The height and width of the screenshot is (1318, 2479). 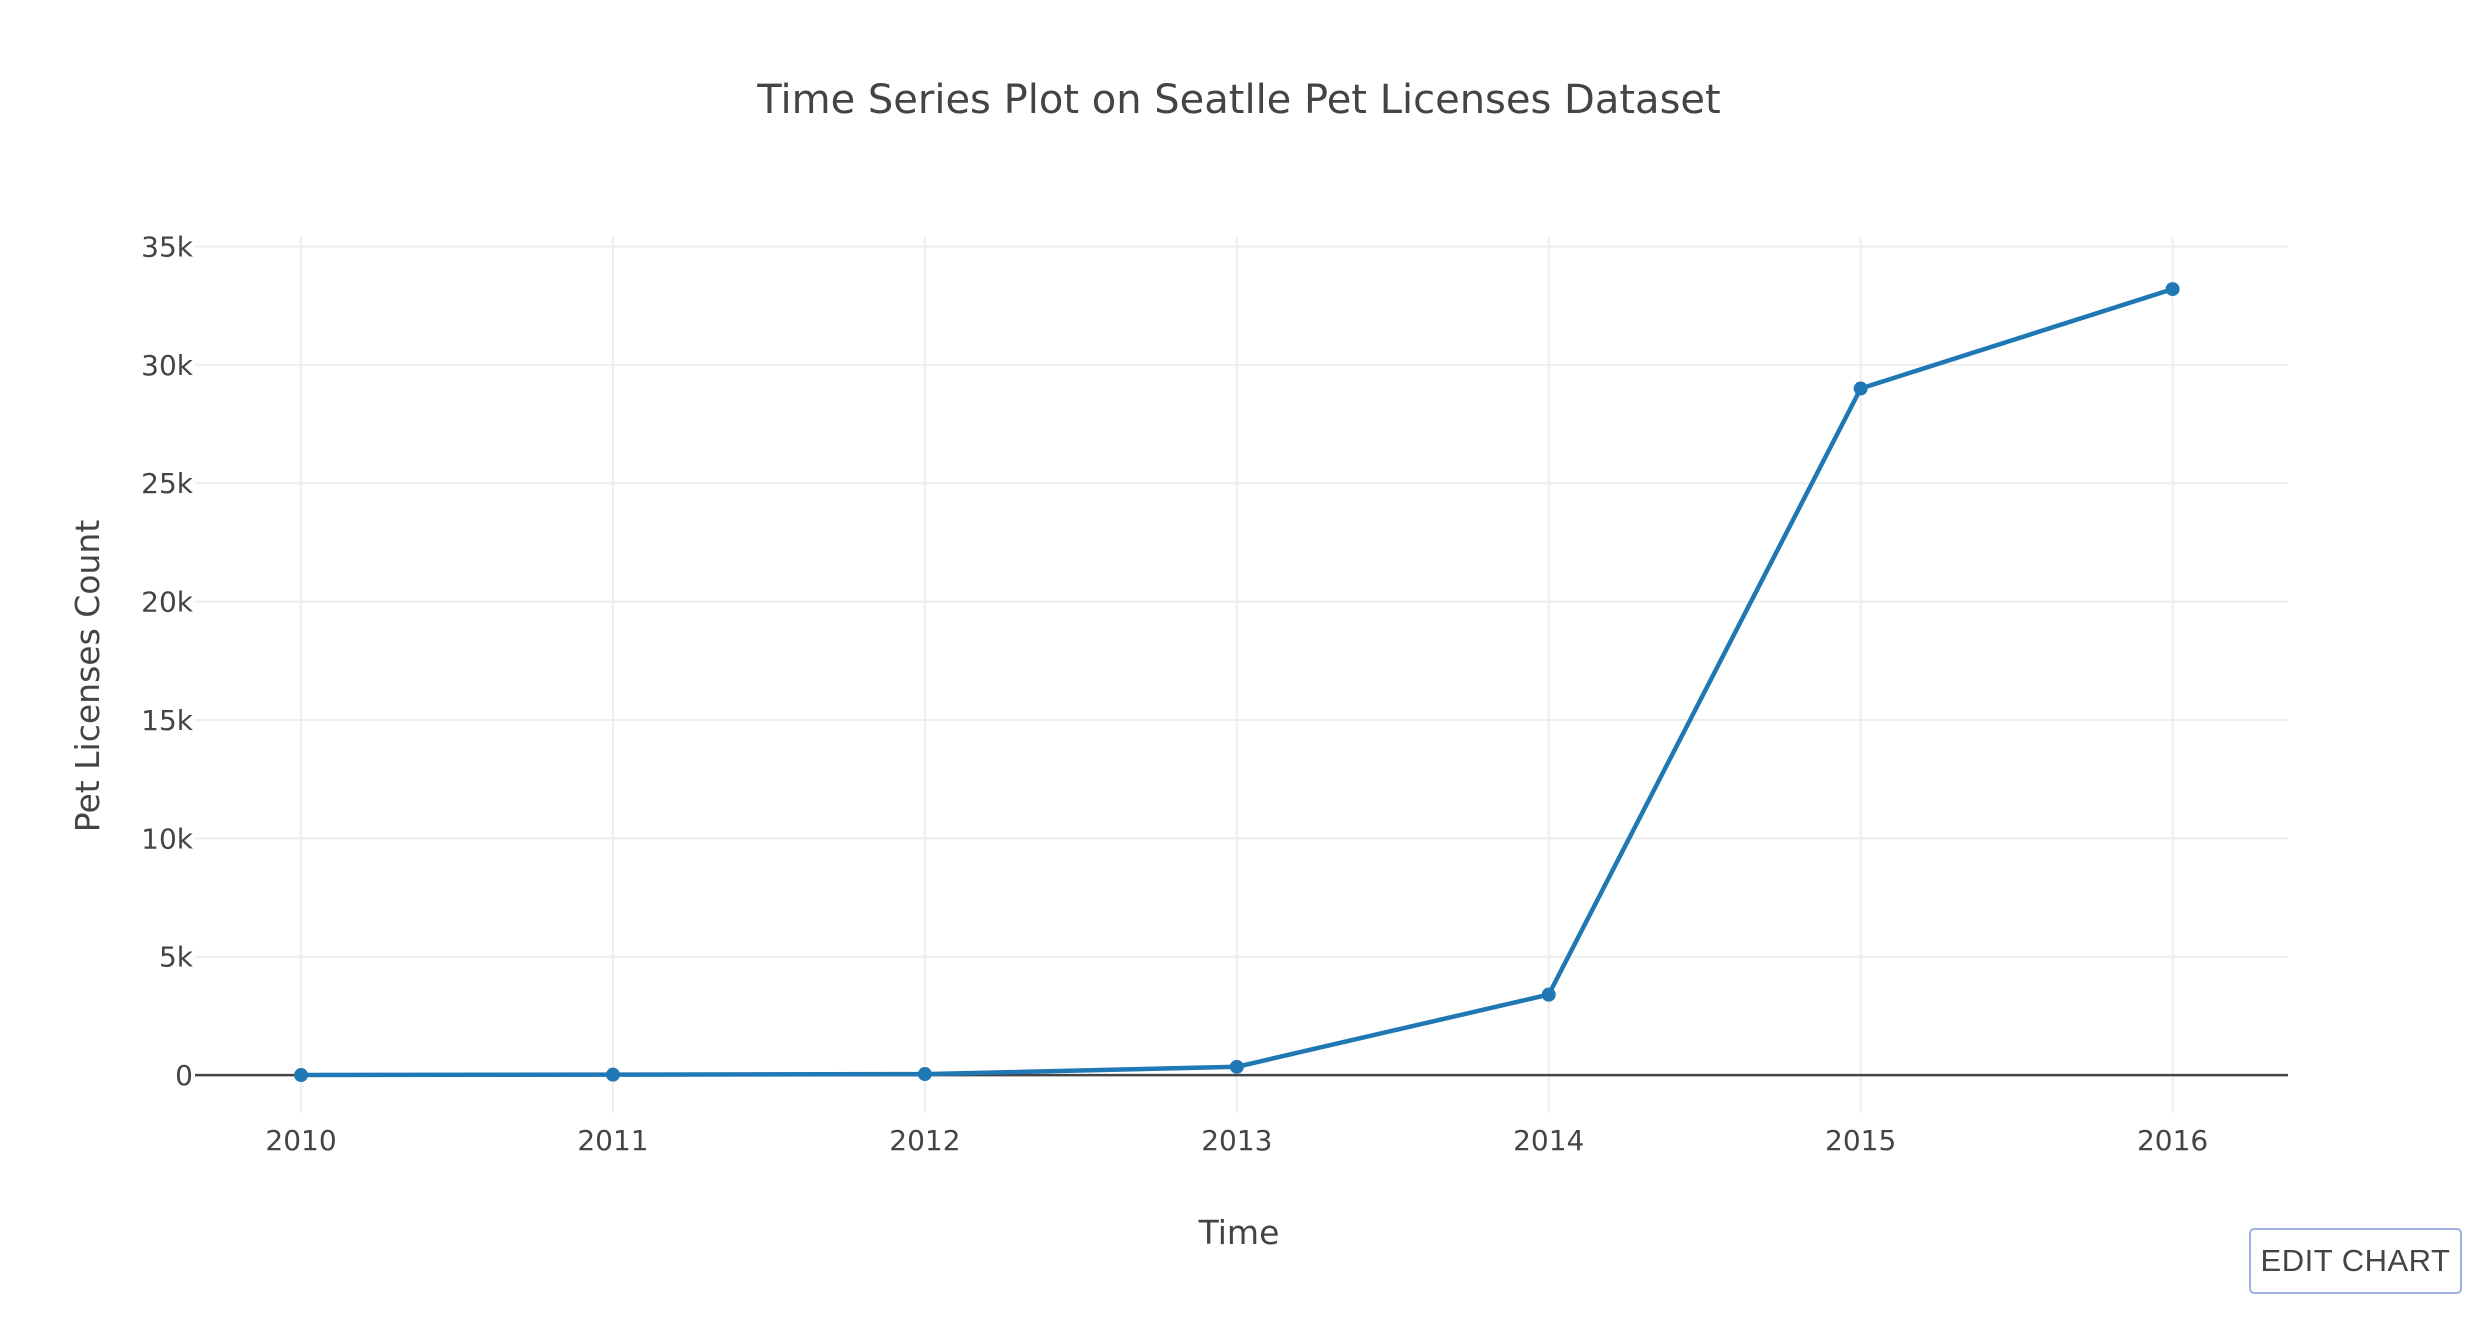 What do you see at coordinates (300, 1140) in the screenshot?
I see `x-tick-label: 2010` at bounding box center [300, 1140].